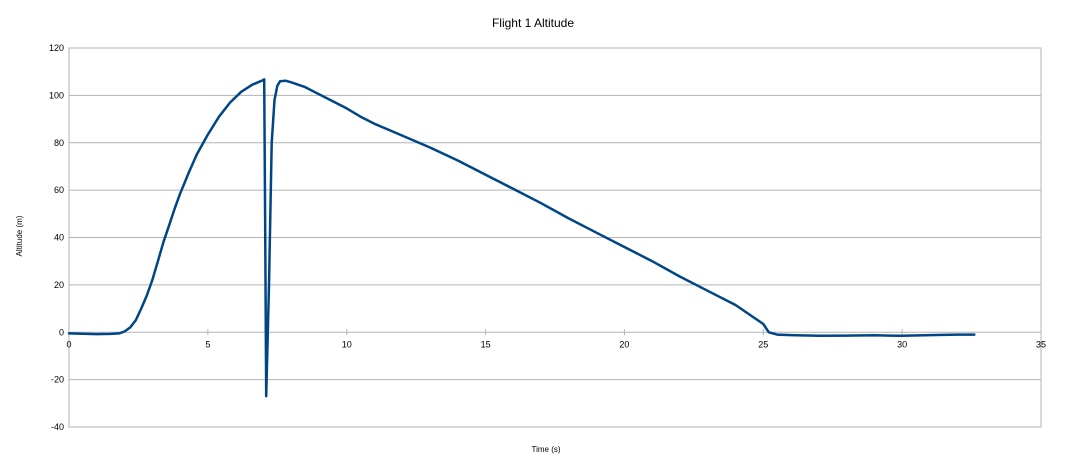 The width and height of the screenshot is (1068, 473). What do you see at coordinates (763, 344) in the screenshot?
I see `x-tick-label: 25` at bounding box center [763, 344].